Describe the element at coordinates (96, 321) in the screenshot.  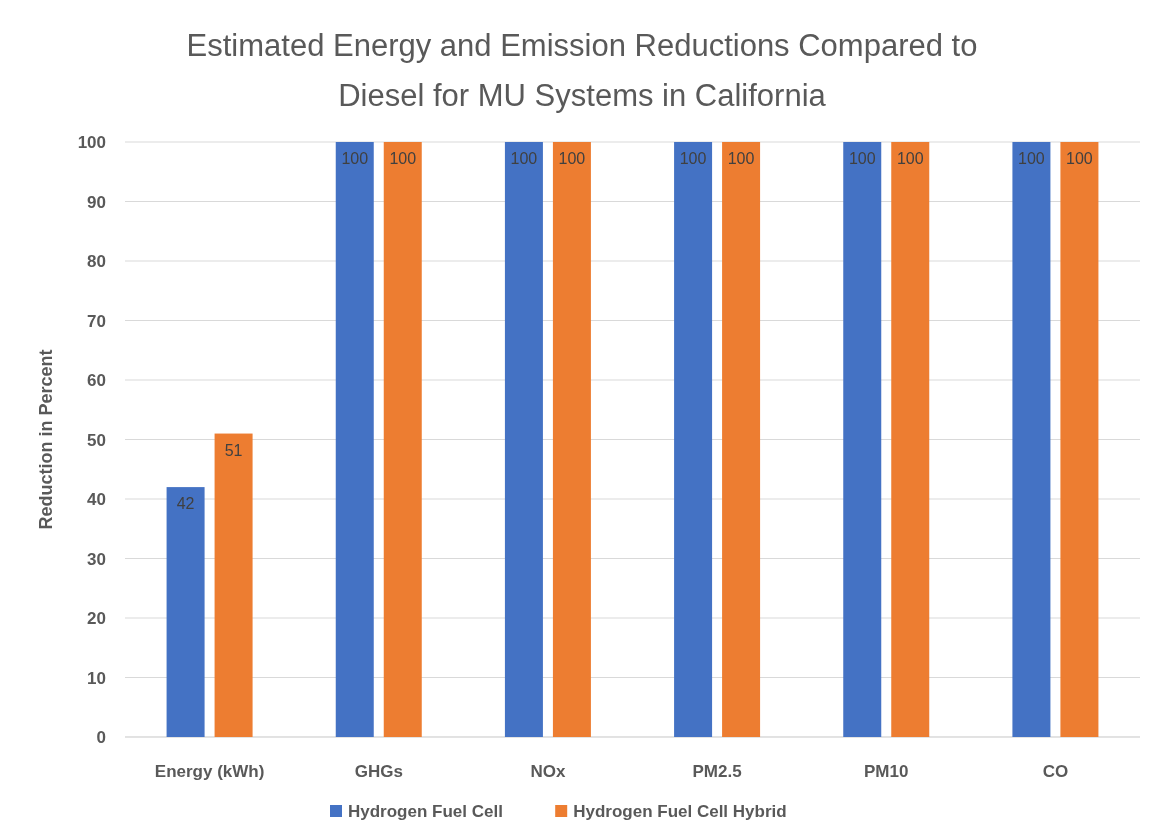
I see `y-tick-label: 70` at that location.